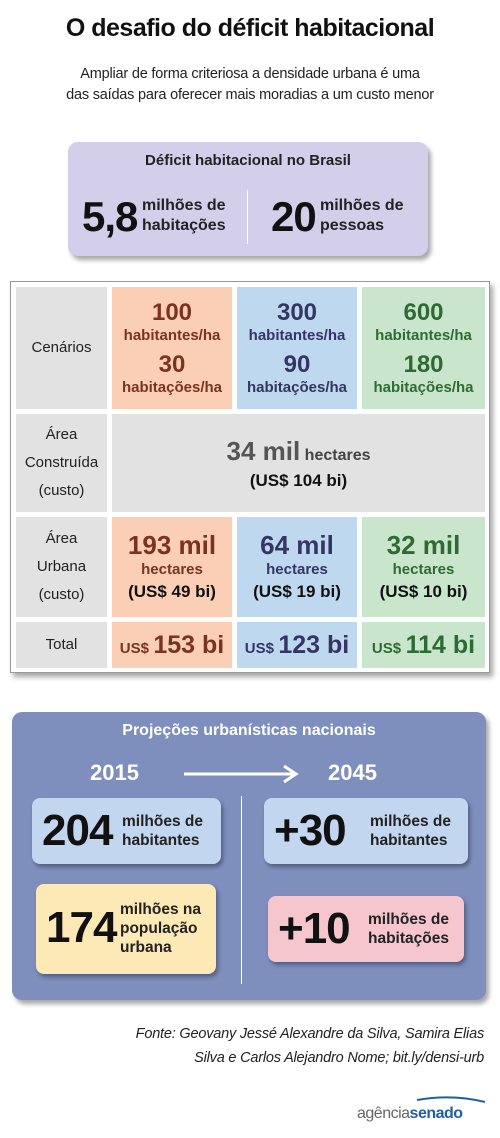 This screenshot has height=1138, width=500. What do you see at coordinates (352, 772) in the screenshot?
I see `year-end: 2045` at bounding box center [352, 772].